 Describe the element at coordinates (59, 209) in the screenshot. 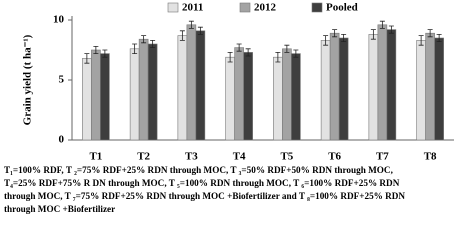

I see `caption-line: through MOC +Biofertilizer` at that location.